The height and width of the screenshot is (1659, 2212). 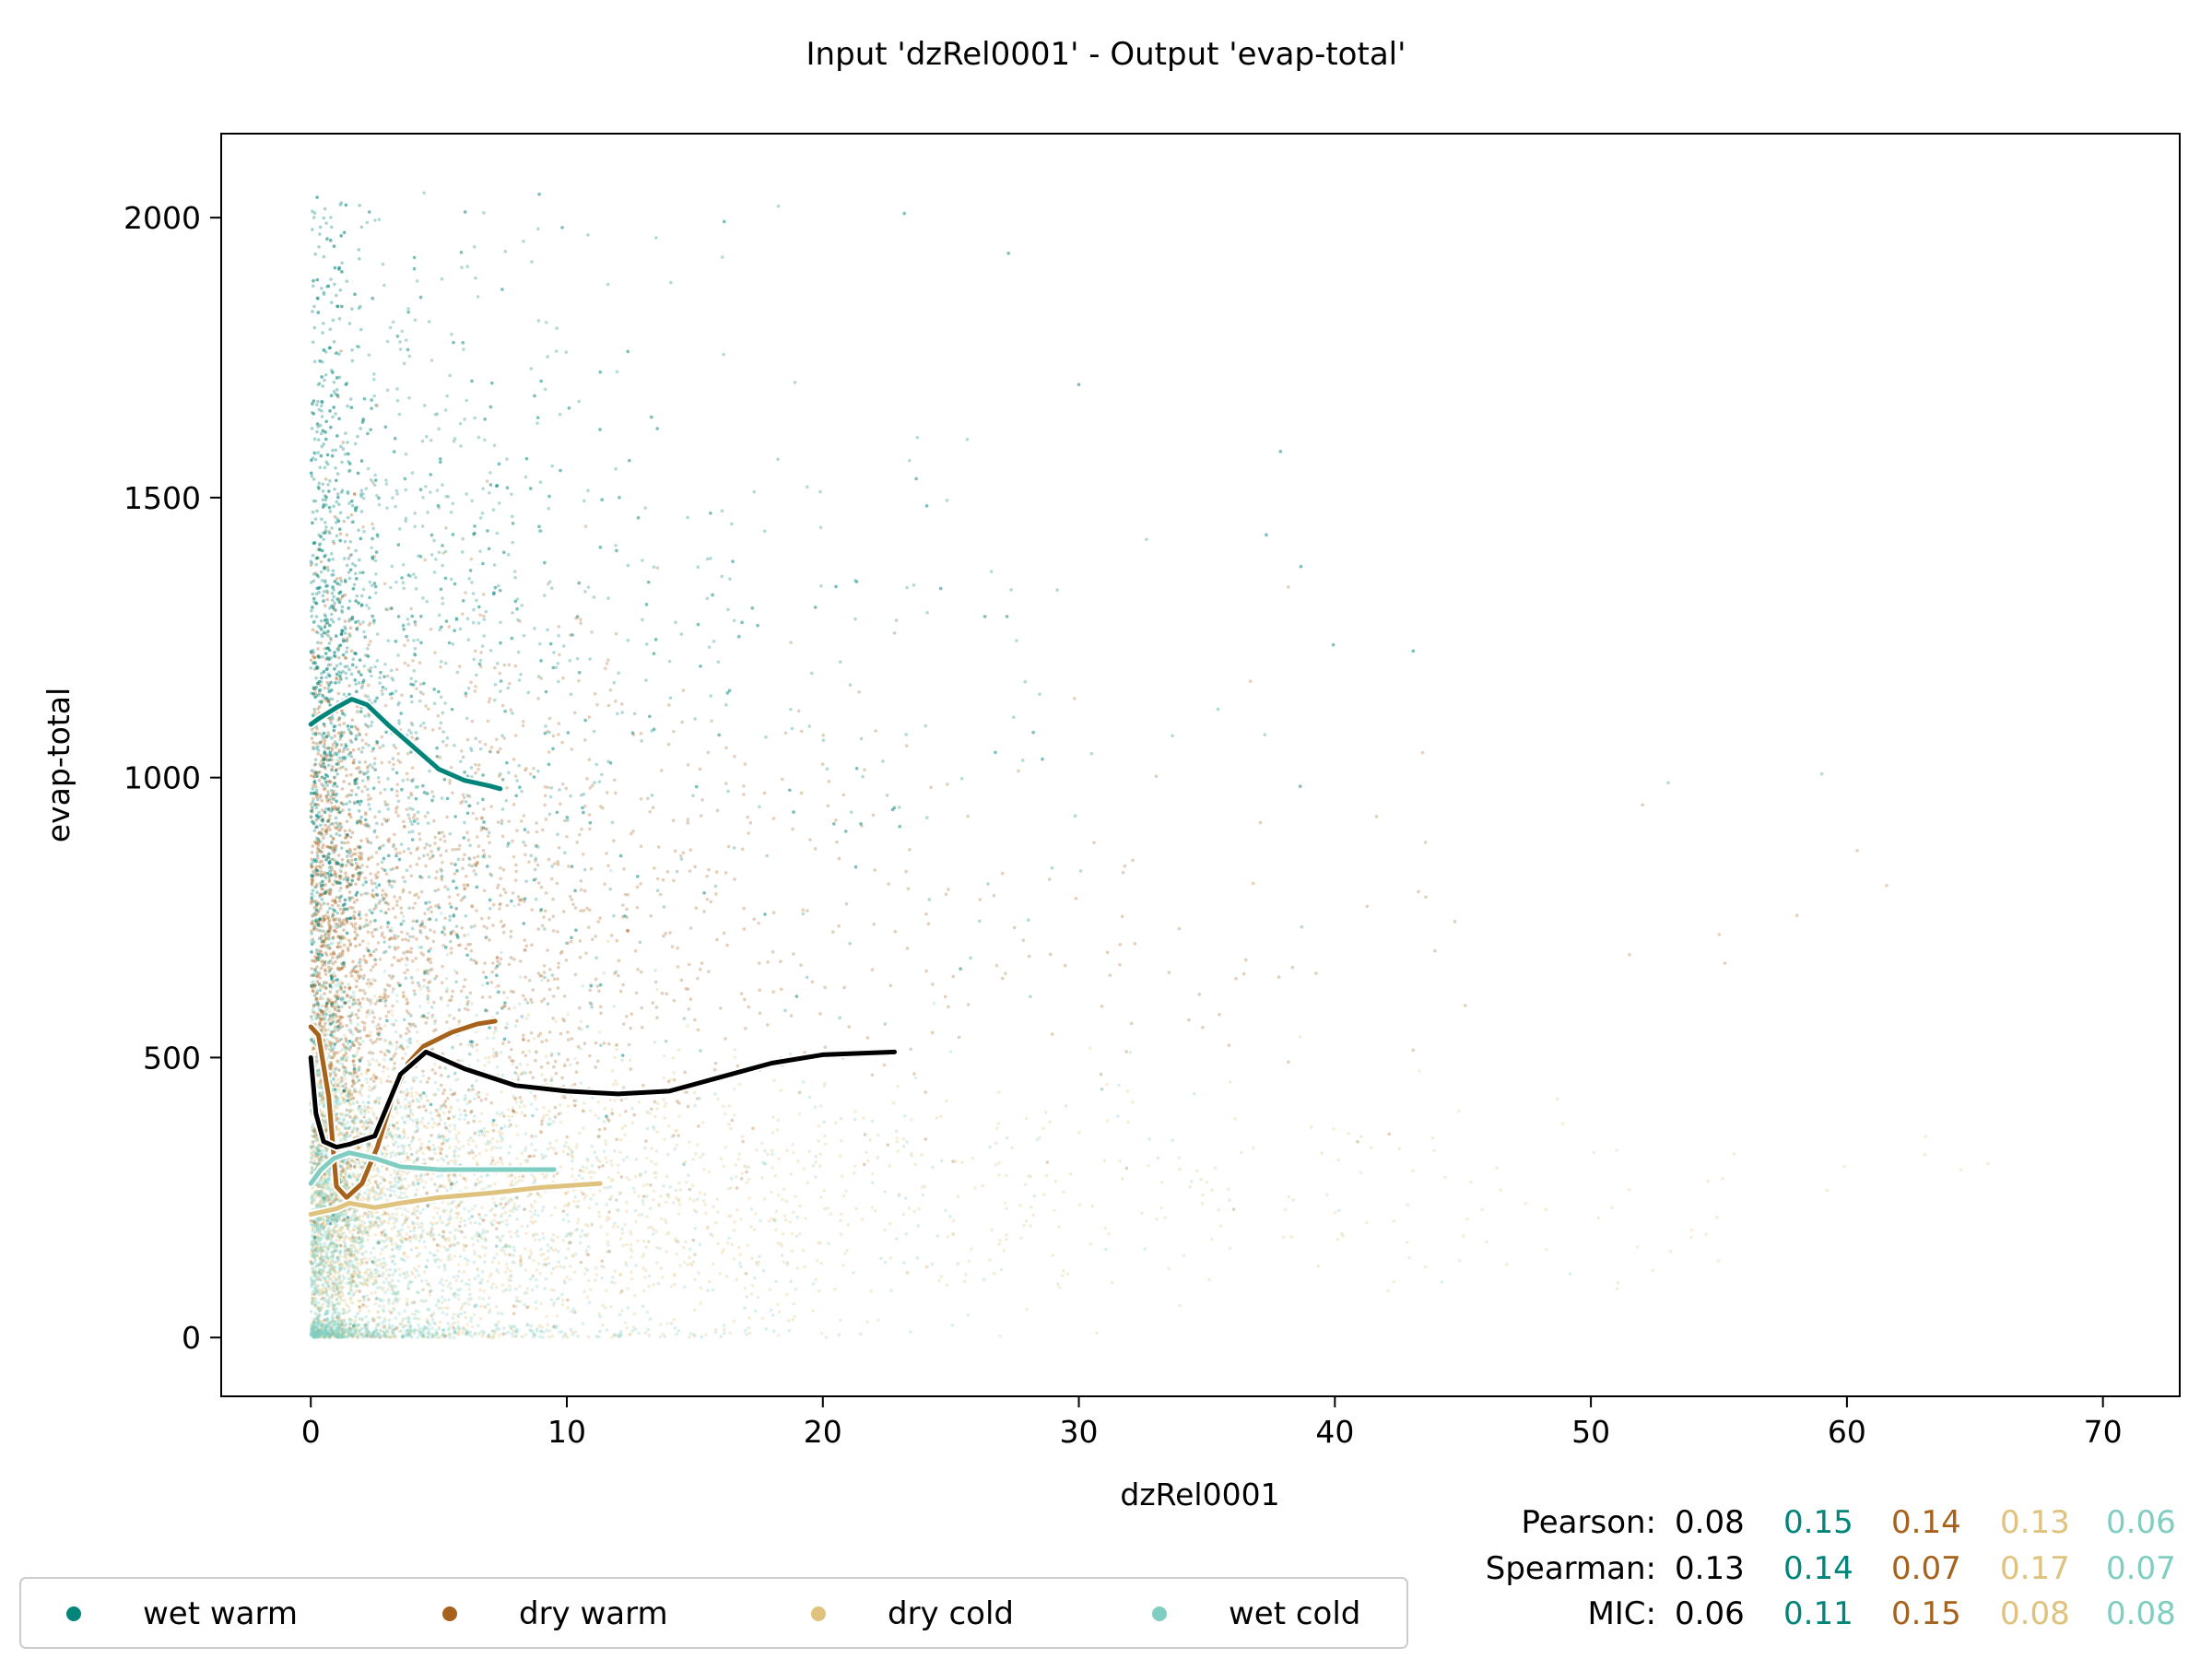 I want to click on legend-label: dry warm, so click(x=593, y=1613).